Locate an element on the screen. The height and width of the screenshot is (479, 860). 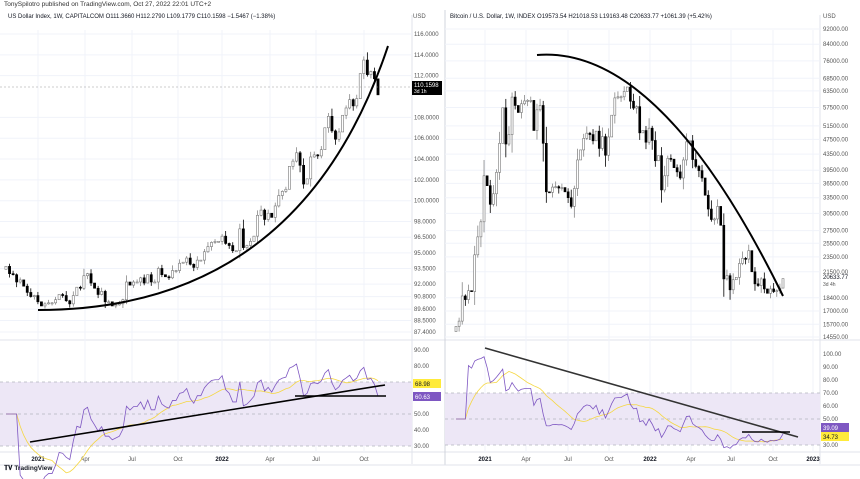
price-axis-label: 90.8000 is located at coordinates (425, 298).